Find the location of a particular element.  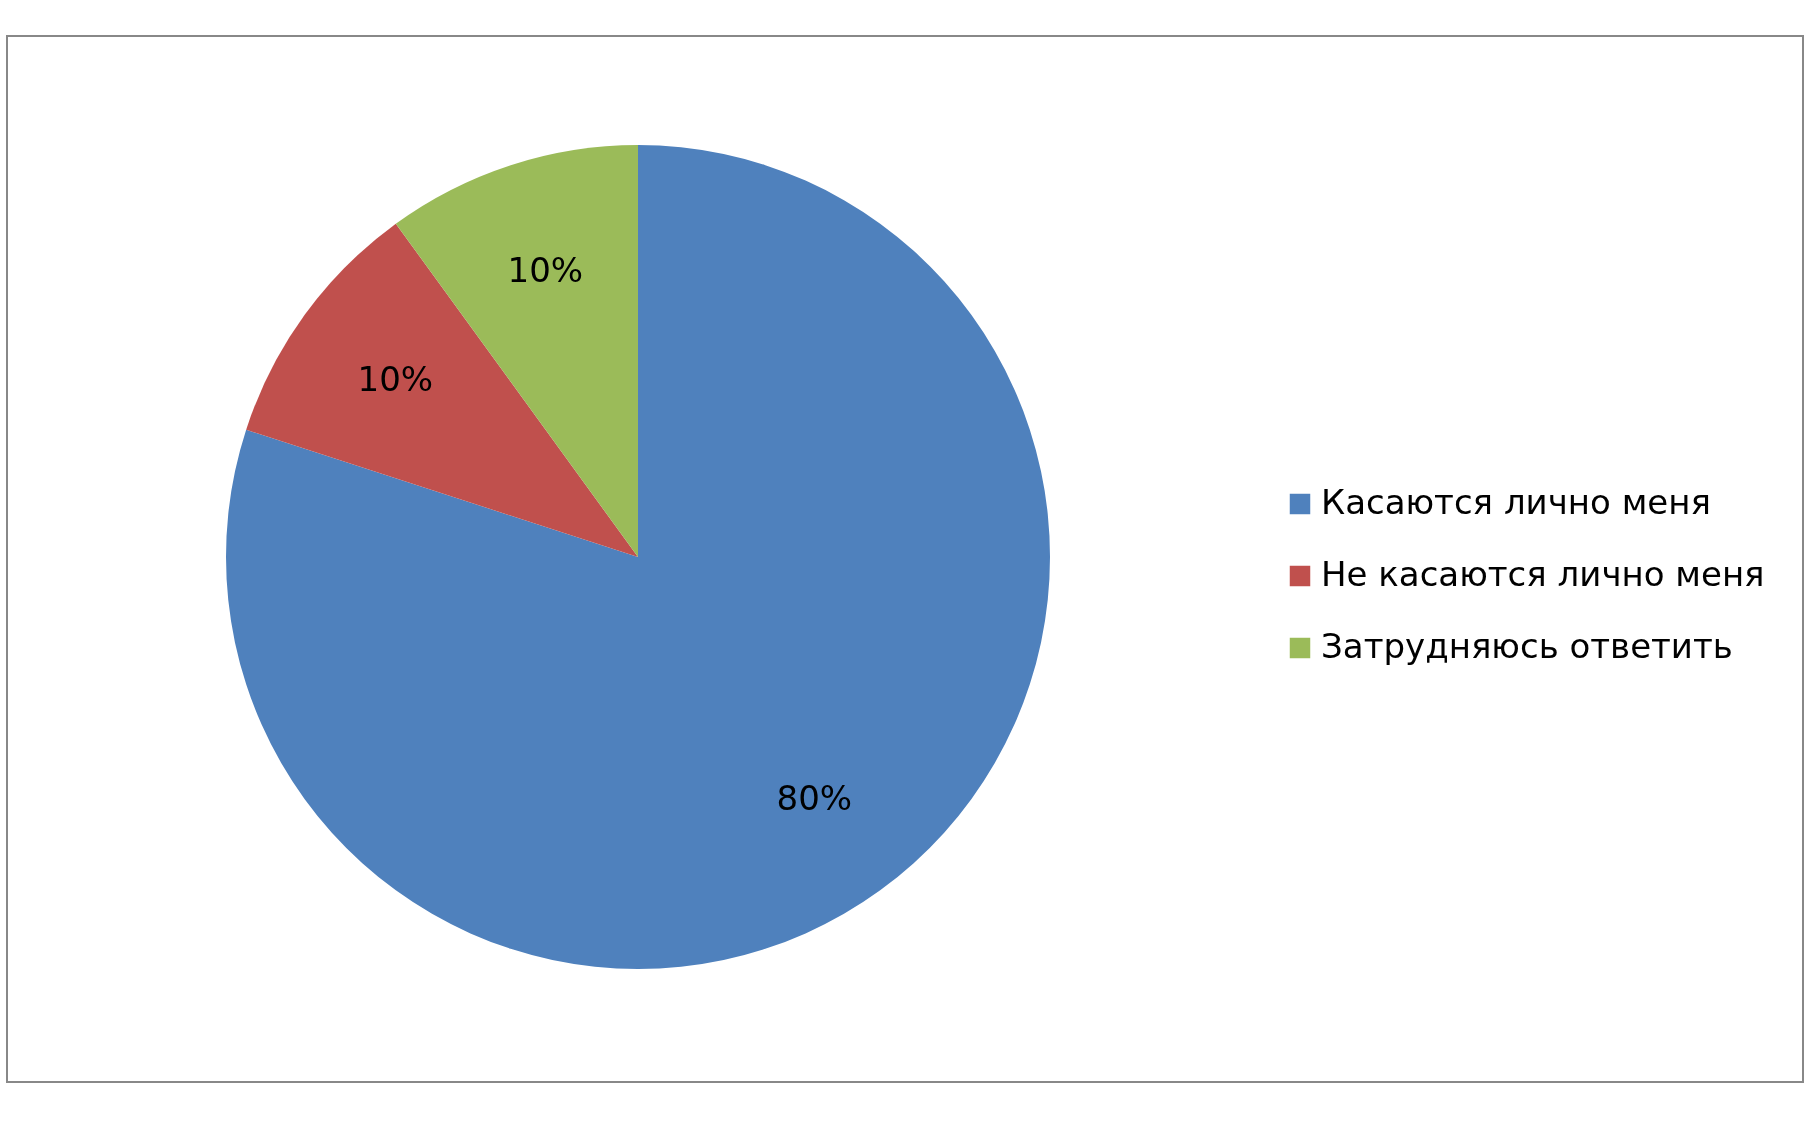

legend-label: Касаются лично меня is located at coordinates (1516, 502).